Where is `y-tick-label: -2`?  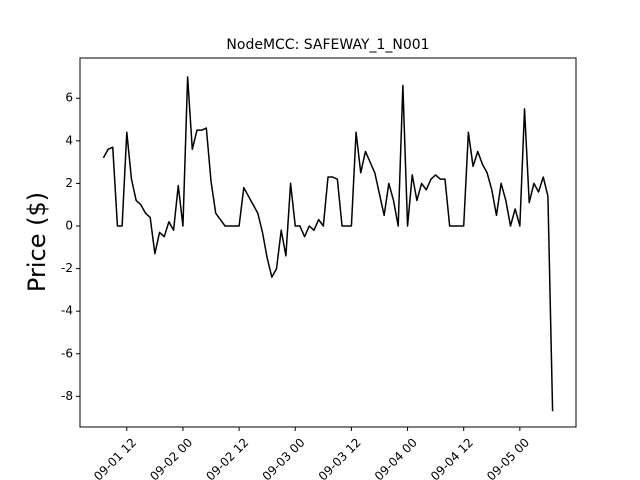 y-tick-label: -2 is located at coordinates (67, 268).